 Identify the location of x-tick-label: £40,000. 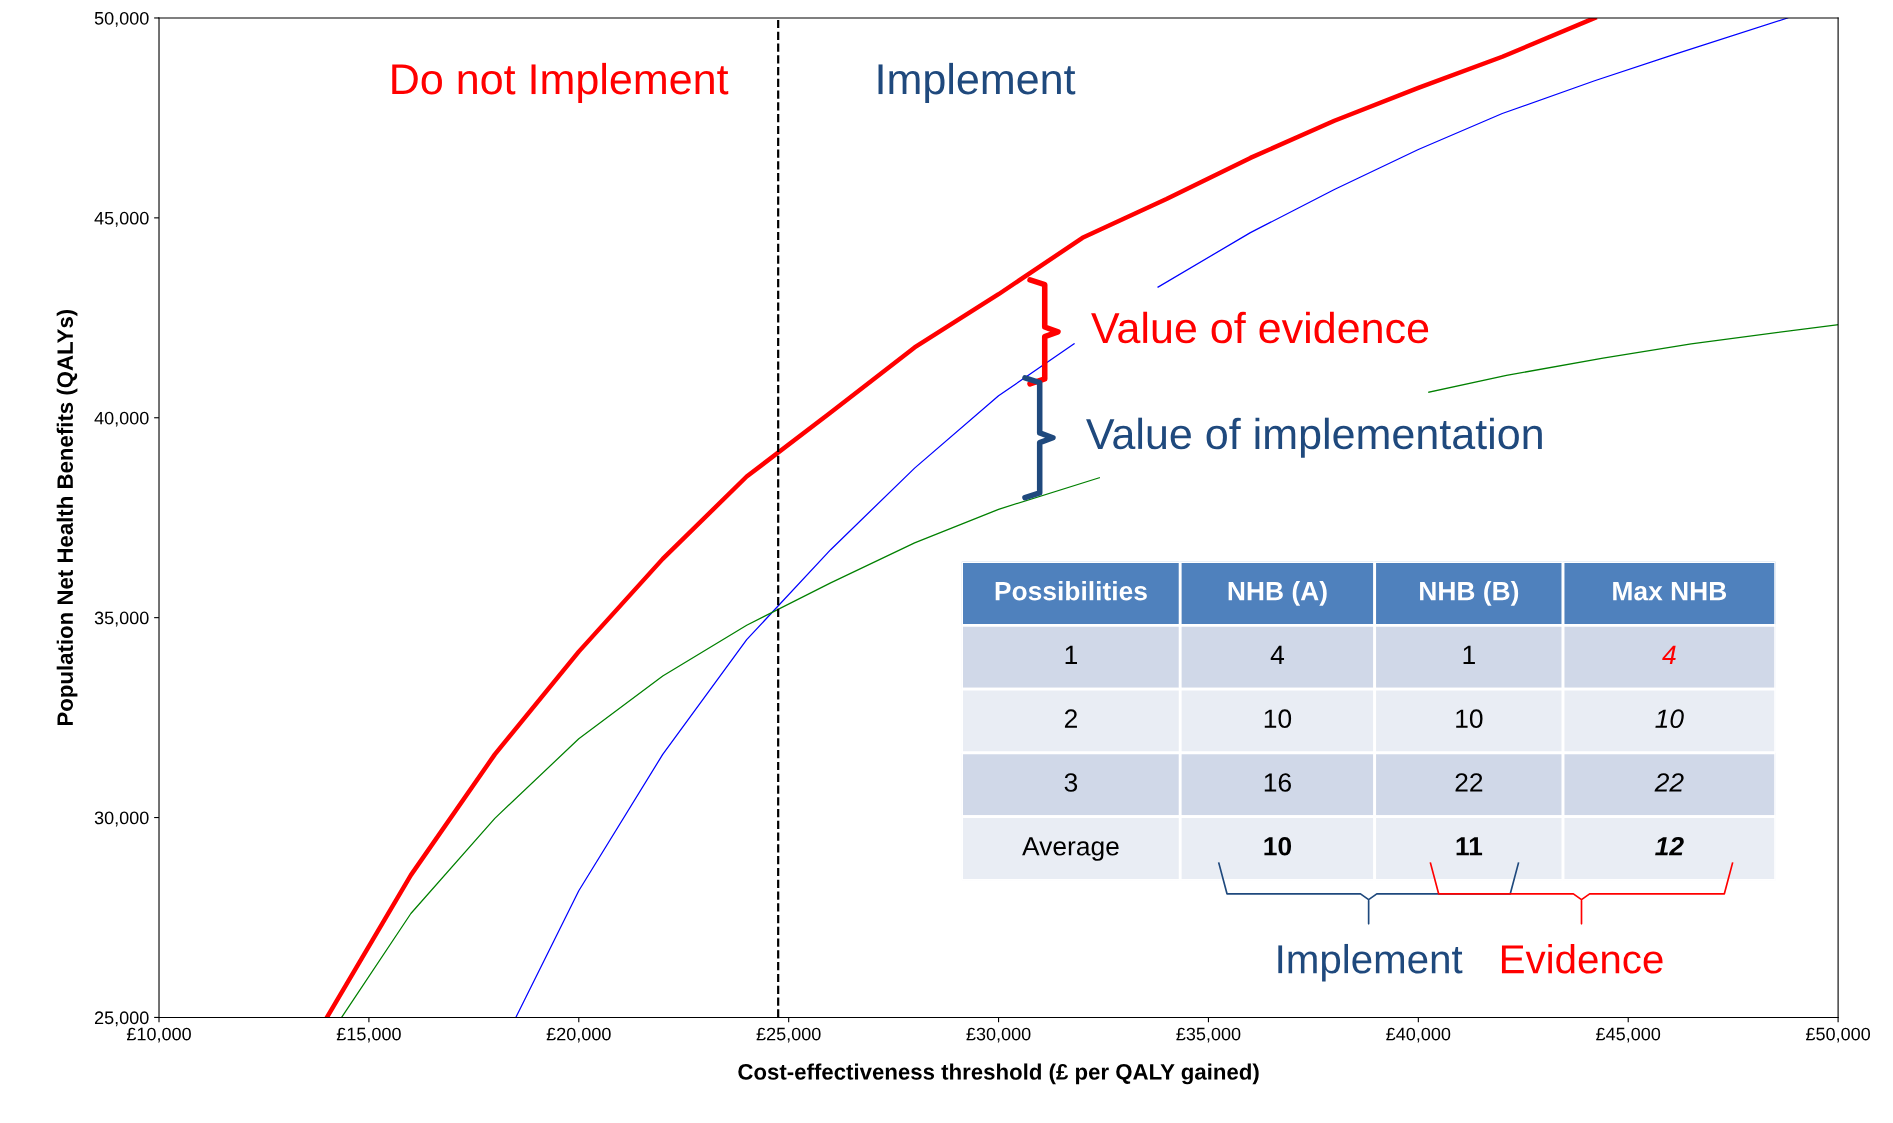
(1418, 1035).